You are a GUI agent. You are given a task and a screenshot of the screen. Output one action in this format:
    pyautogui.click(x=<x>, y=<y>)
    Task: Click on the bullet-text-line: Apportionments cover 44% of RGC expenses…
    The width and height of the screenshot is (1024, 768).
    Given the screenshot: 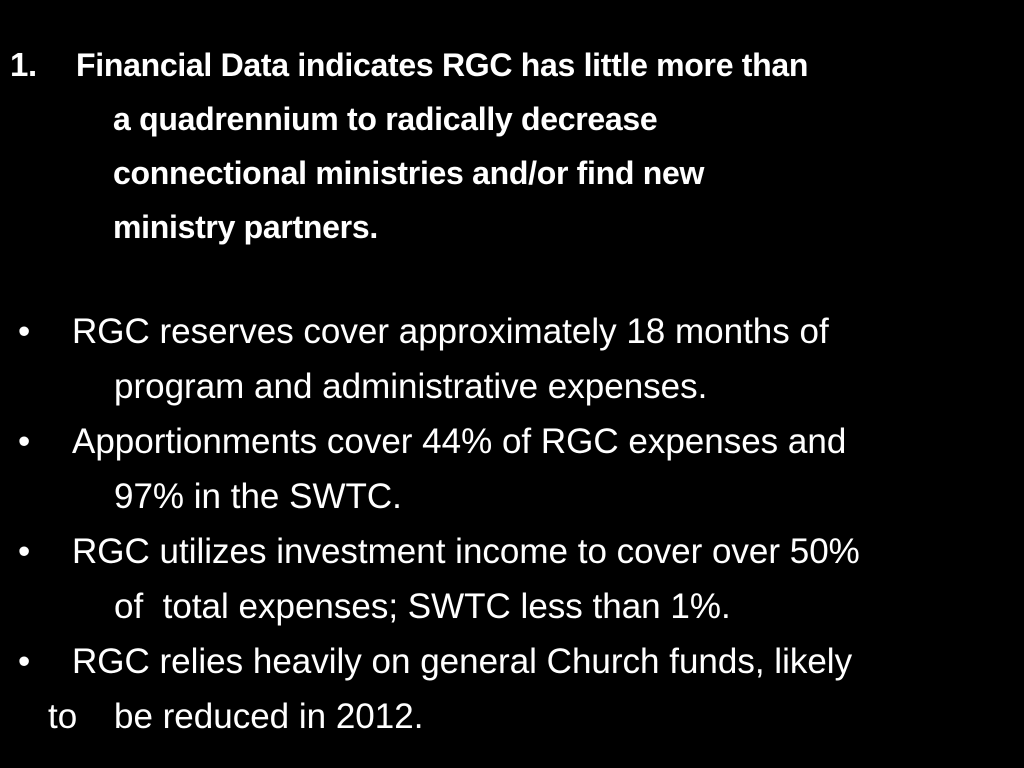 What is the action you would take?
    pyautogui.click(x=459, y=441)
    